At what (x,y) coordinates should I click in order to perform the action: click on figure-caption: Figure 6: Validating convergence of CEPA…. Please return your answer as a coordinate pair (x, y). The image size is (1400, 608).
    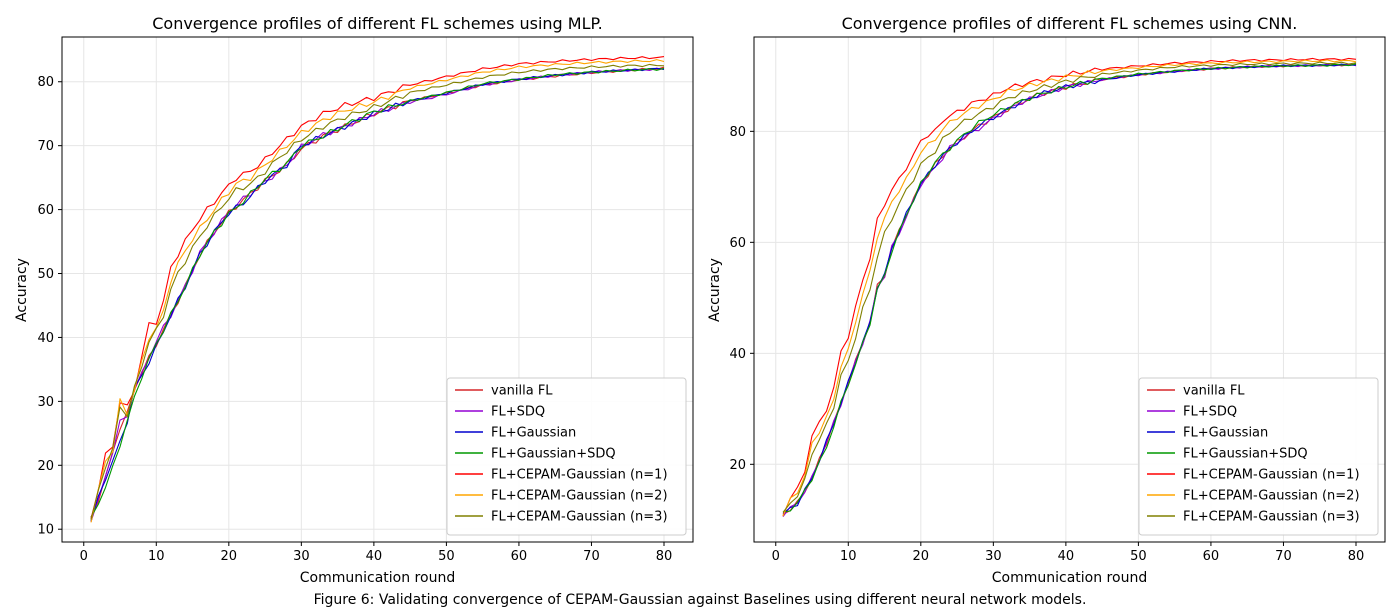
    Looking at the image, I should click on (700, 600).